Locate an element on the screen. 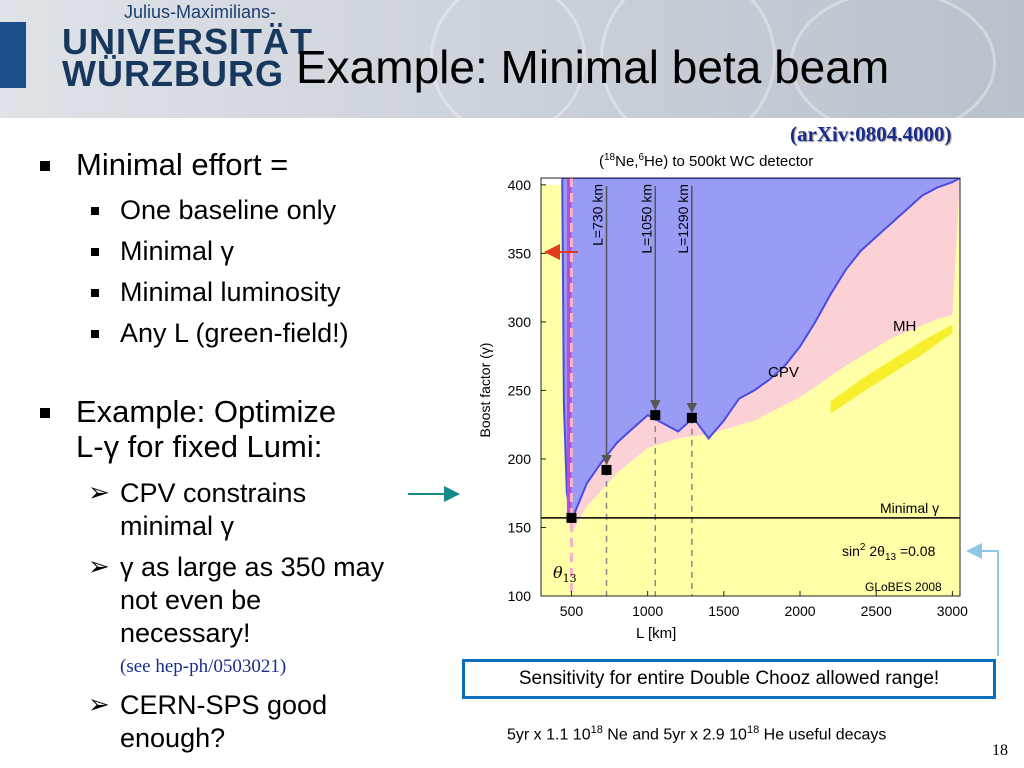 This screenshot has width=1024, height=768. bullet-minimal-effort: Minimal effort = is located at coordinates (182, 164).